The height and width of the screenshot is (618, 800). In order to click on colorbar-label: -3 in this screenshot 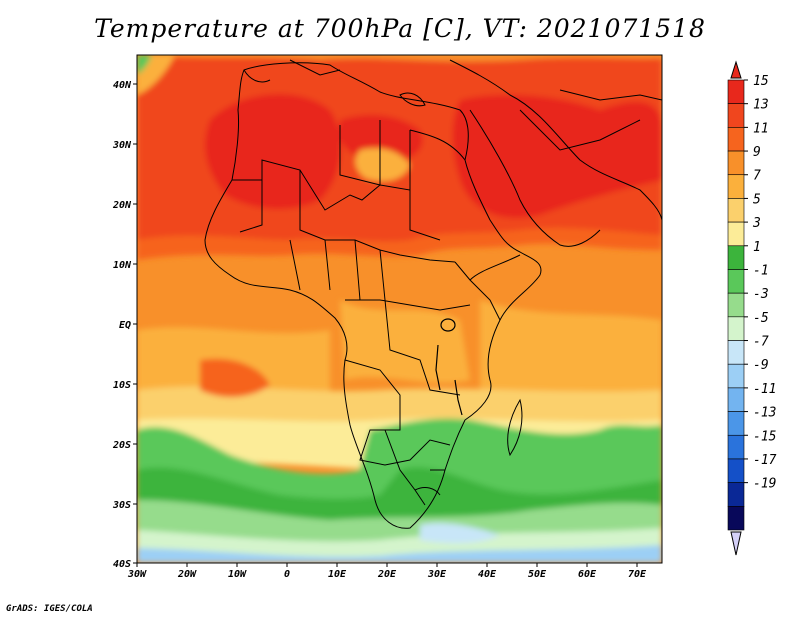, I will do `click(761, 294)`.